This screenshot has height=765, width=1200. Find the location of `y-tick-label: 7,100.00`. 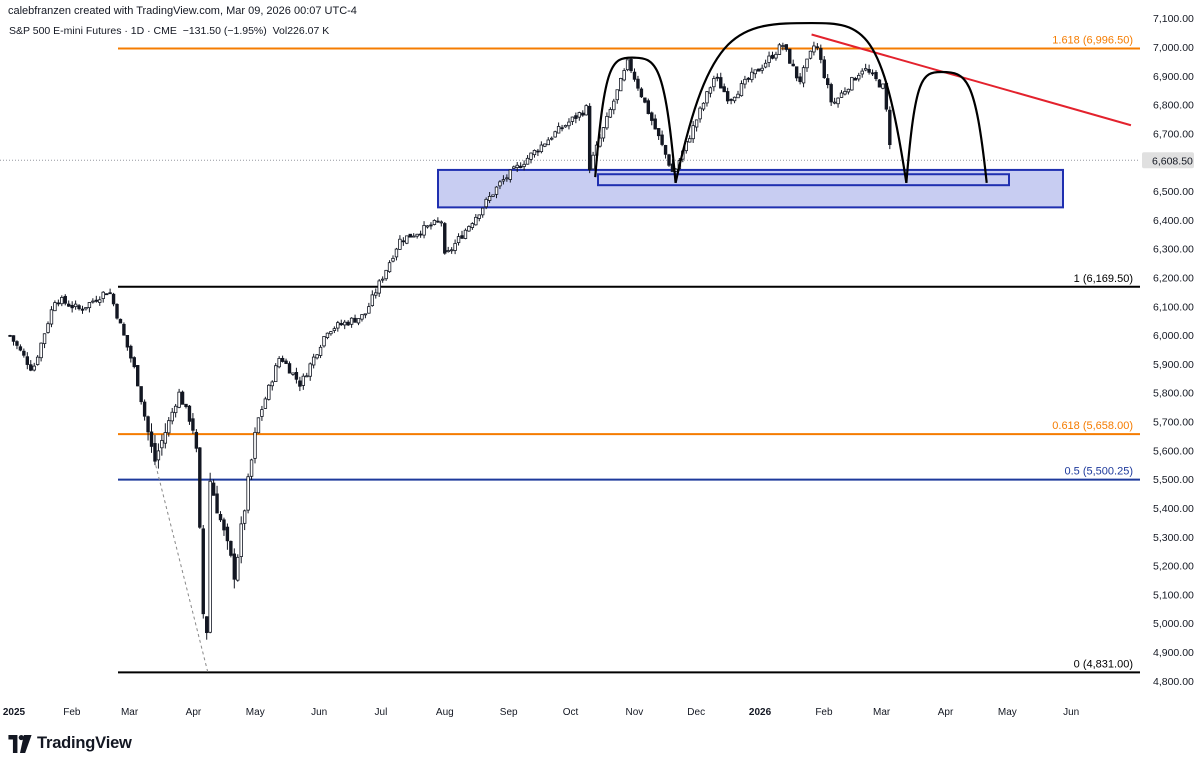

y-tick-label: 7,100.00 is located at coordinates (1173, 19).